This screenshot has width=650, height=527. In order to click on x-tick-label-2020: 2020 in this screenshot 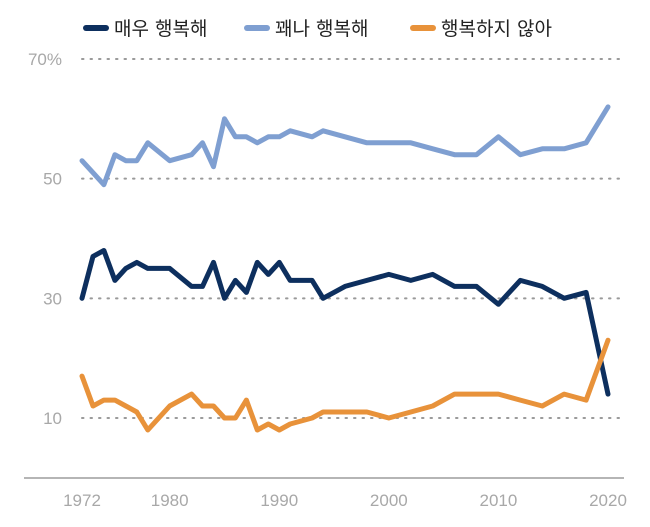, I will do `click(608, 500)`.